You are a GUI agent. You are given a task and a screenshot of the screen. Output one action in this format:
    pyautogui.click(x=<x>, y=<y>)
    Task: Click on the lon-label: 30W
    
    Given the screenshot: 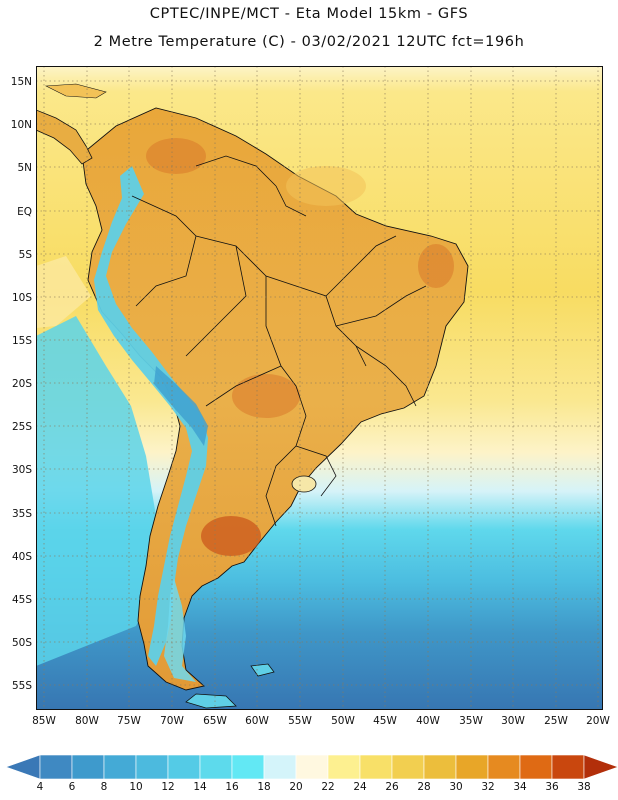 What is the action you would take?
    pyautogui.click(x=513, y=721)
    